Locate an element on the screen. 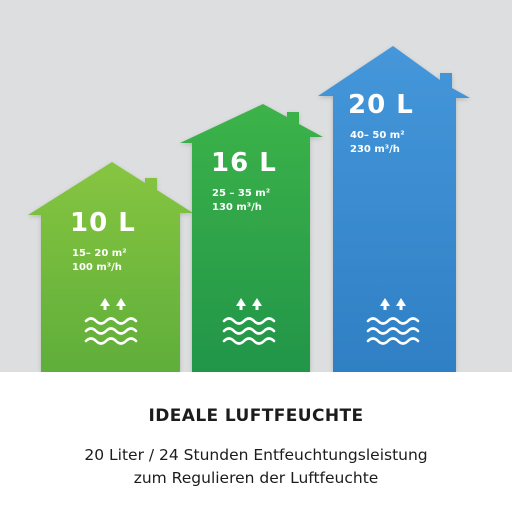 Image resolution: width=512 pixels, height=512 pixels. house-16l is located at coordinates (251, 238).